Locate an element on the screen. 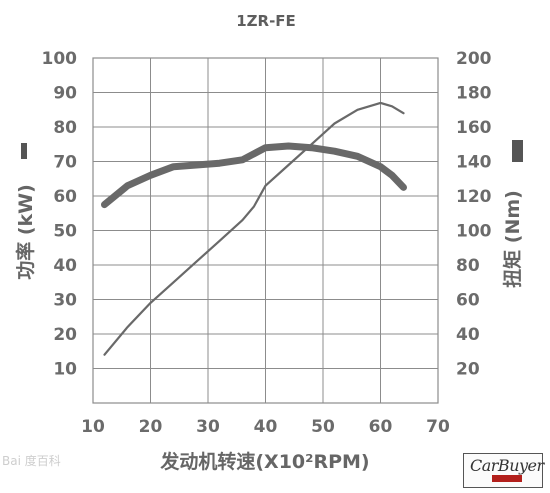  x-tick-label: 60 is located at coordinates (381, 427).